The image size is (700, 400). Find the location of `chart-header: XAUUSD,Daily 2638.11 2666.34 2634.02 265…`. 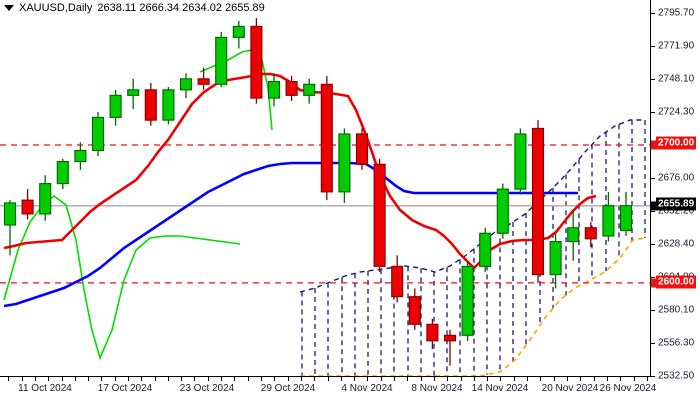

chart-header: XAUUSD,Daily 2638.11 2666.34 2634.02 265… is located at coordinates (132, 8).